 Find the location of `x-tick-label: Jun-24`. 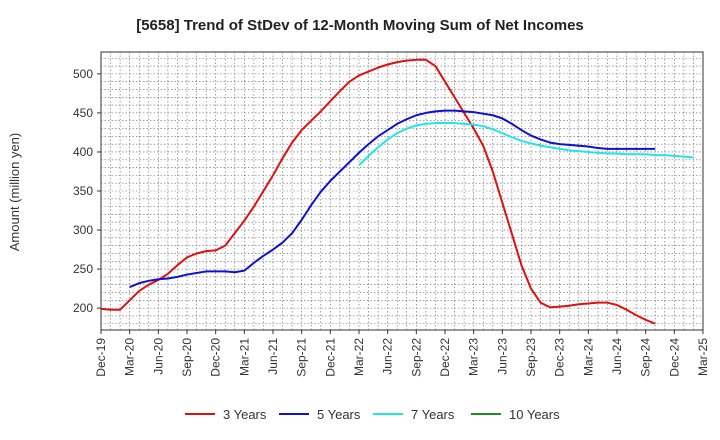

x-tick-label: Jun-24 is located at coordinates (617, 356).